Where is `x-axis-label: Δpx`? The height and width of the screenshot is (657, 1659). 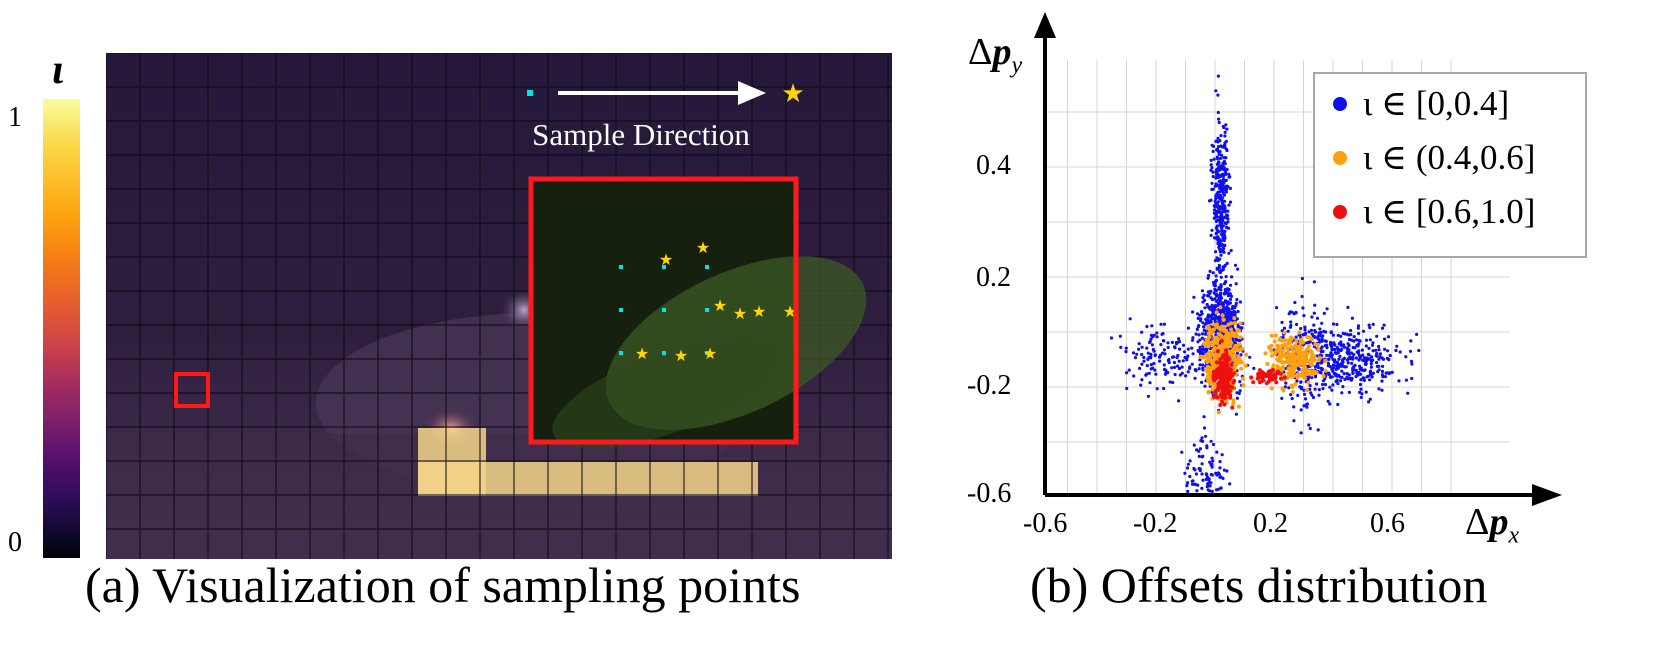 x-axis-label: Δpx is located at coordinates (1492, 525).